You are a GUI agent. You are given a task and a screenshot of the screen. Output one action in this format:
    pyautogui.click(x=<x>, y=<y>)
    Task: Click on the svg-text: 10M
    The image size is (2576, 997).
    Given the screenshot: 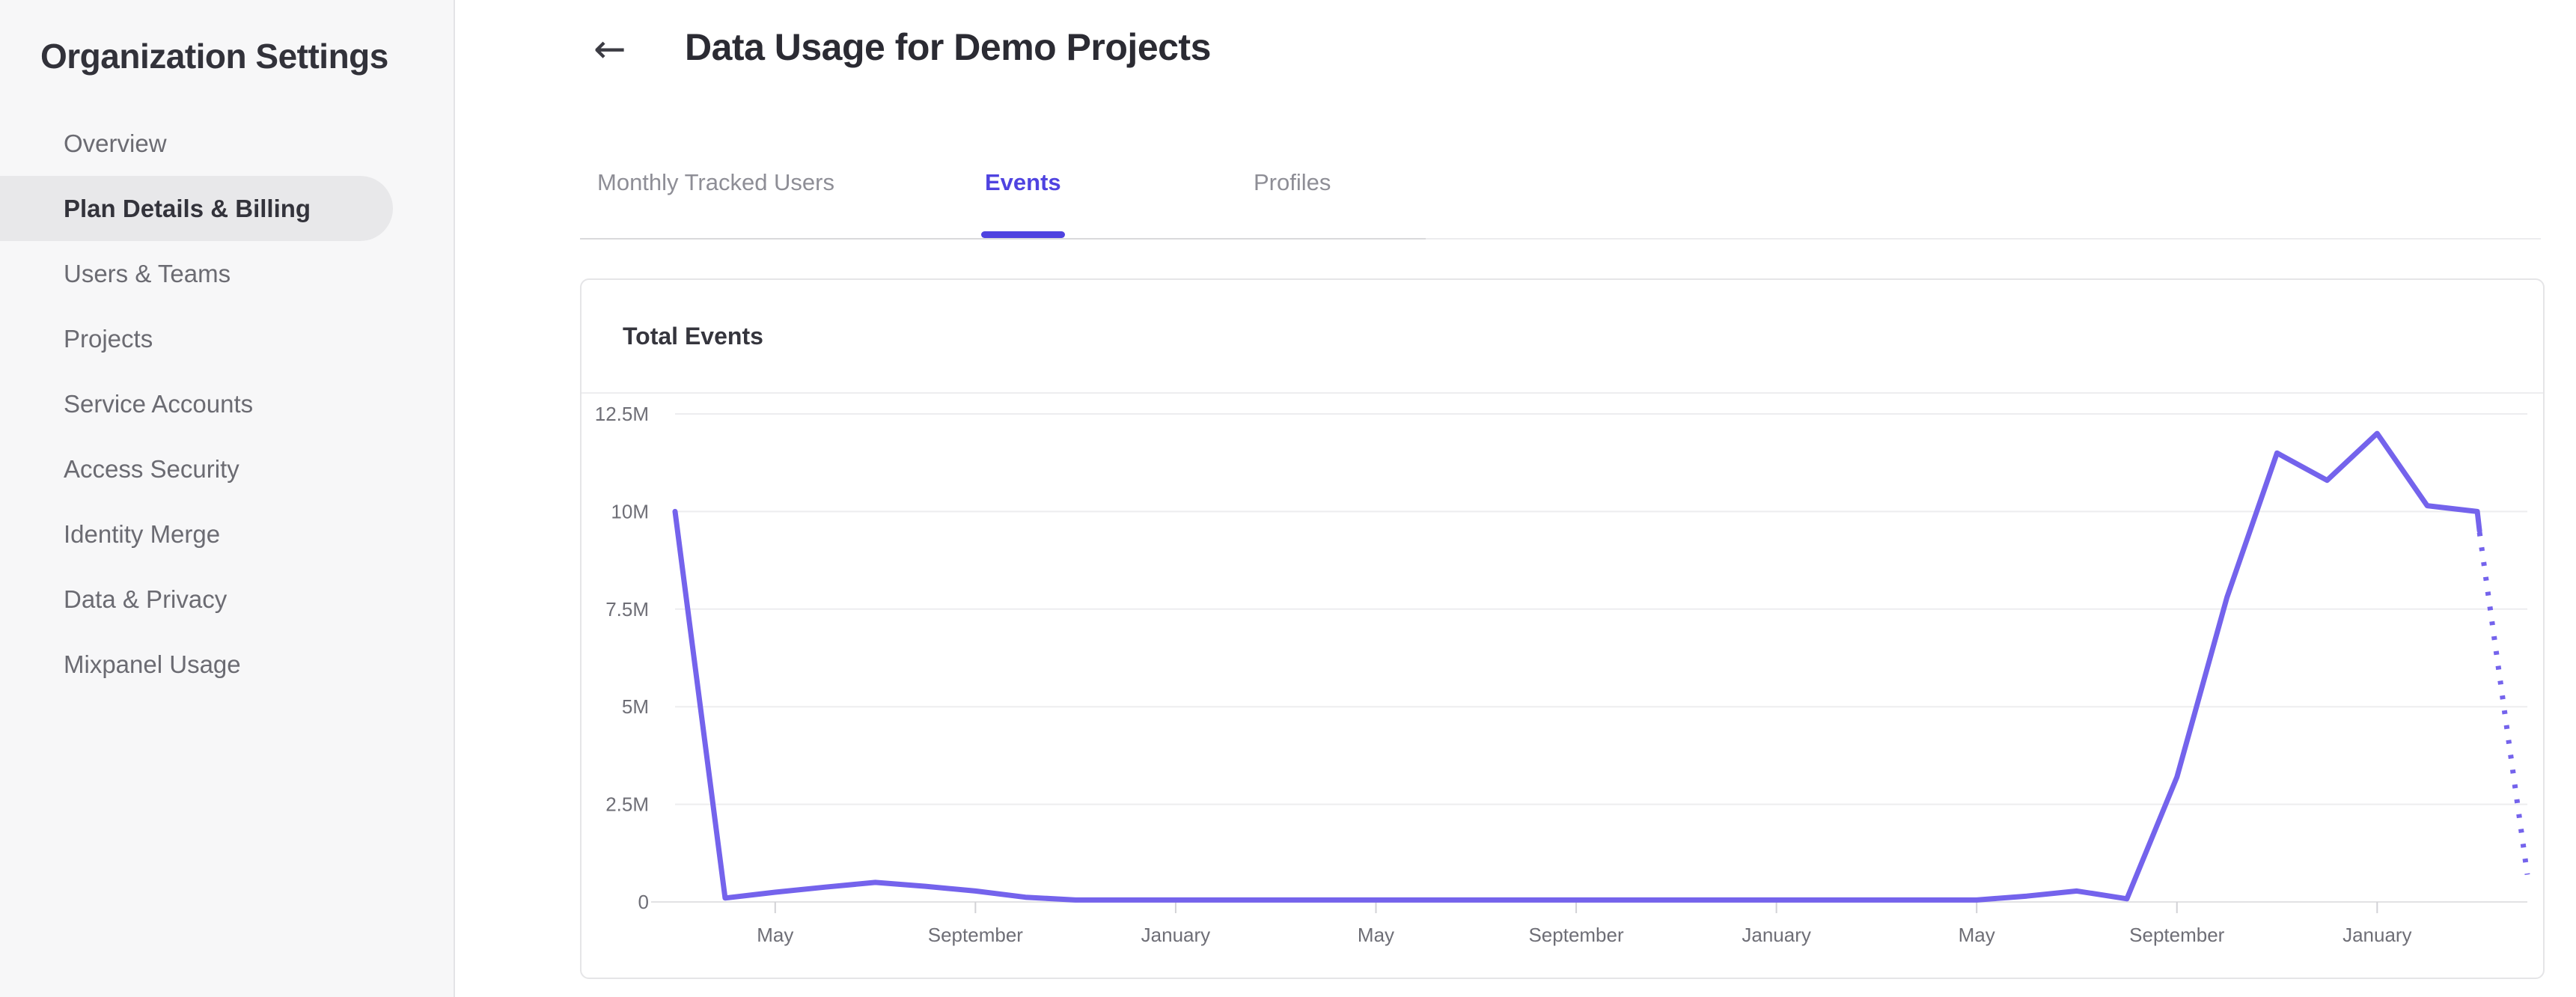 What is the action you would take?
    pyautogui.click(x=630, y=511)
    